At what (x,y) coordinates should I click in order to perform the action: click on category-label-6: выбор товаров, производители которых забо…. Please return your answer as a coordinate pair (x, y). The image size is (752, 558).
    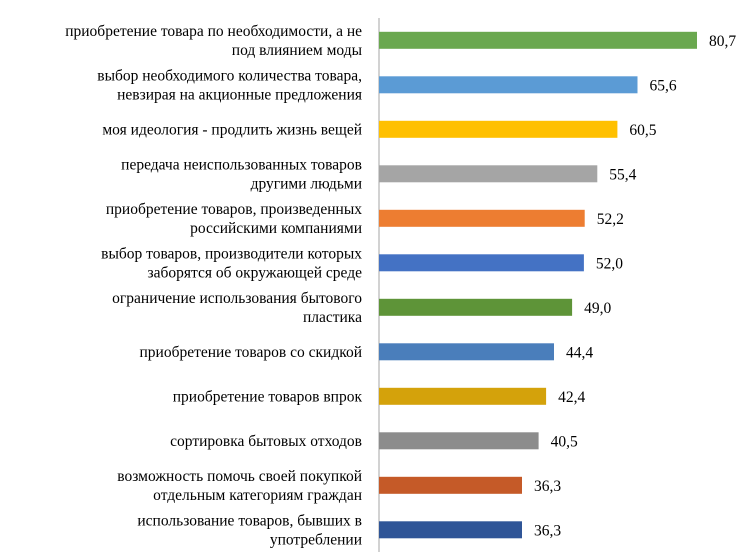
    Looking at the image, I should click on (231, 263).